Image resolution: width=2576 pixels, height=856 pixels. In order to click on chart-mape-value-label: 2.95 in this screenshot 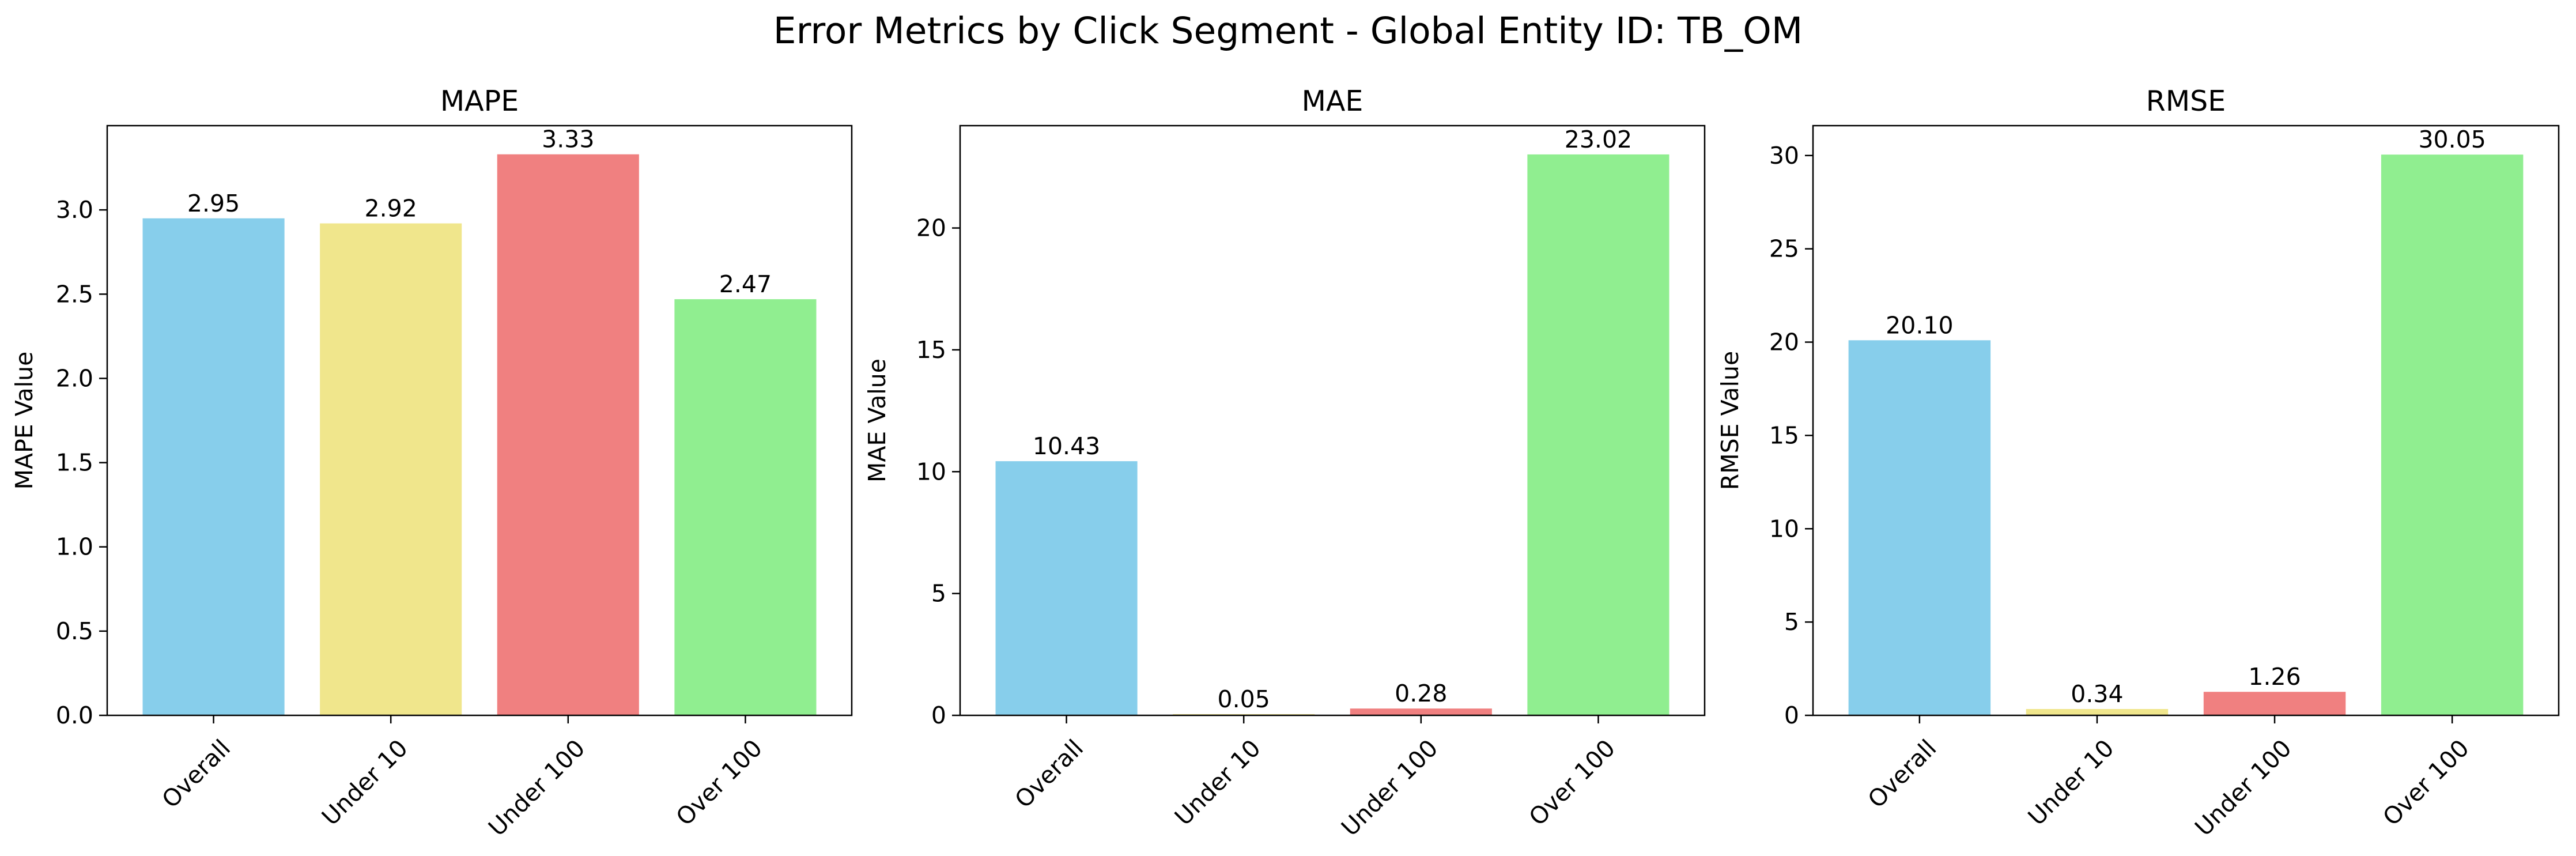, I will do `click(213, 203)`.